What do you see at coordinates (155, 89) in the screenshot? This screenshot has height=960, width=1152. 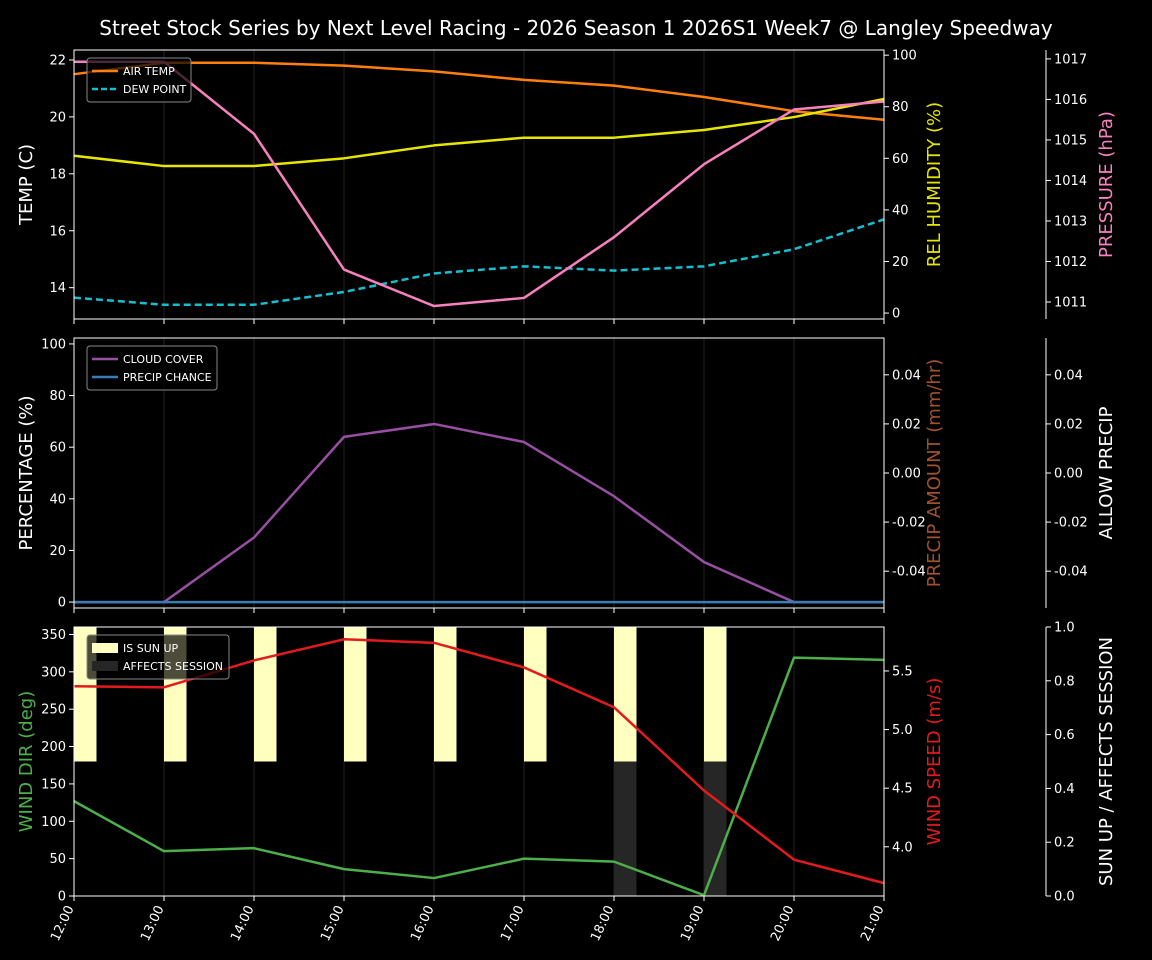 I see `legend-label: DEW POINT` at bounding box center [155, 89].